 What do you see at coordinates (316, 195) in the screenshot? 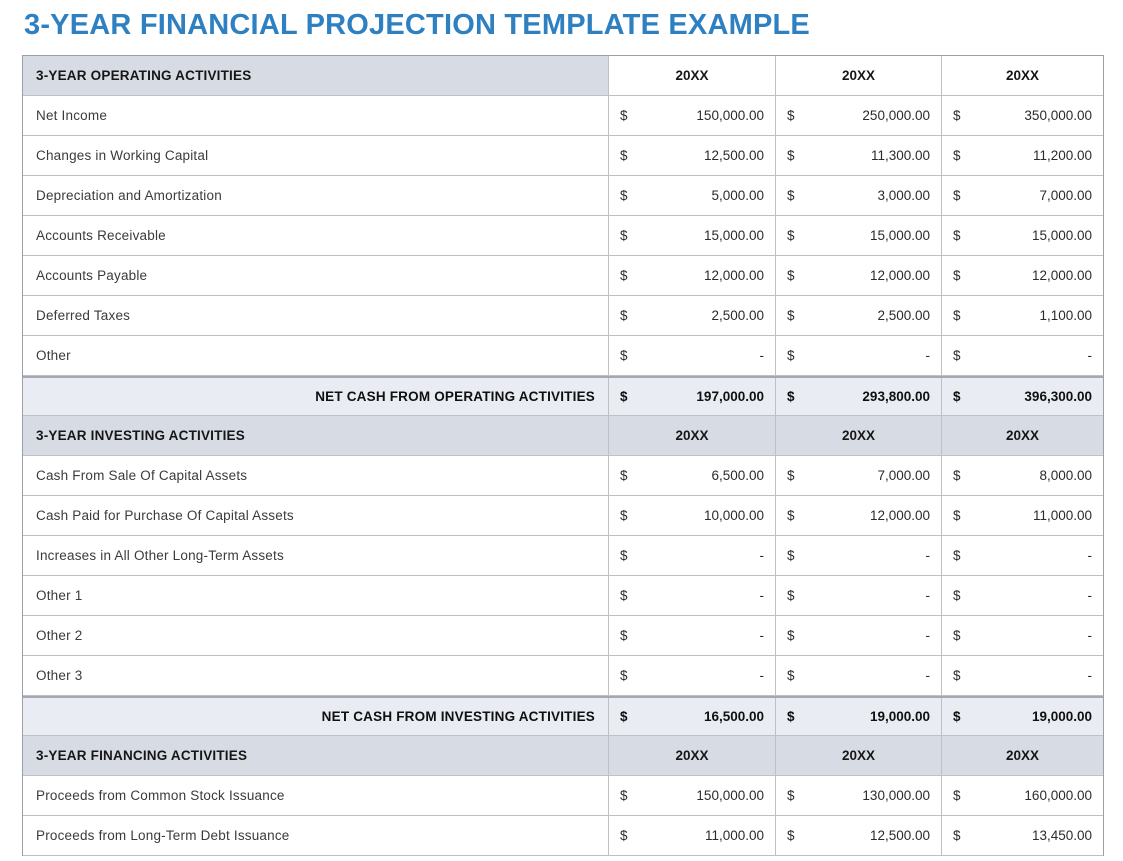
I see `row-label: Depreciation and Amortization` at bounding box center [316, 195].